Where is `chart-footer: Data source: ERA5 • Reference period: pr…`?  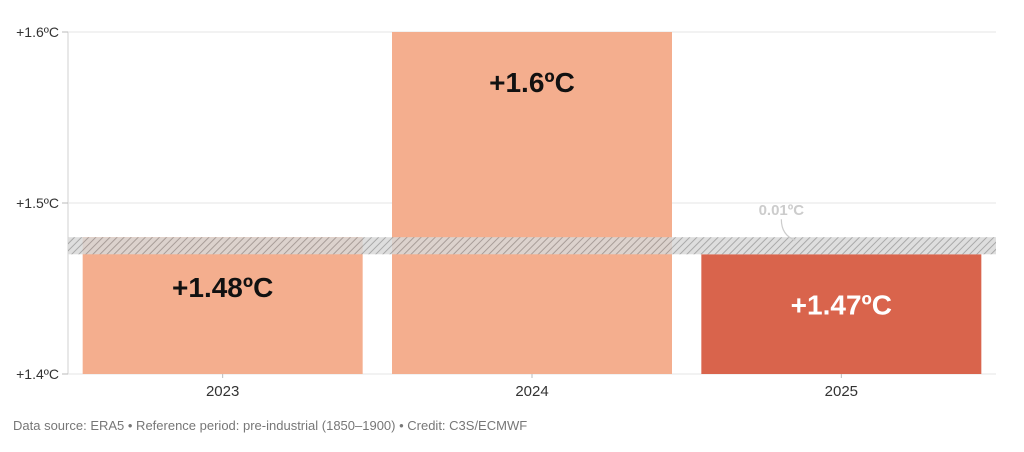
chart-footer: Data source: ERA5 • Reference period: pr… is located at coordinates (270, 425).